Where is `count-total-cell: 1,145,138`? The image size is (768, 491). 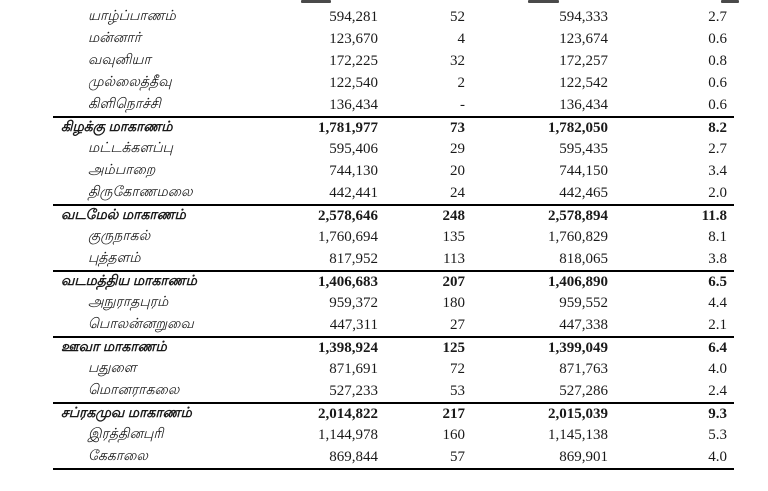
count-total-cell: 1,145,138 is located at coordinates (578, 435).